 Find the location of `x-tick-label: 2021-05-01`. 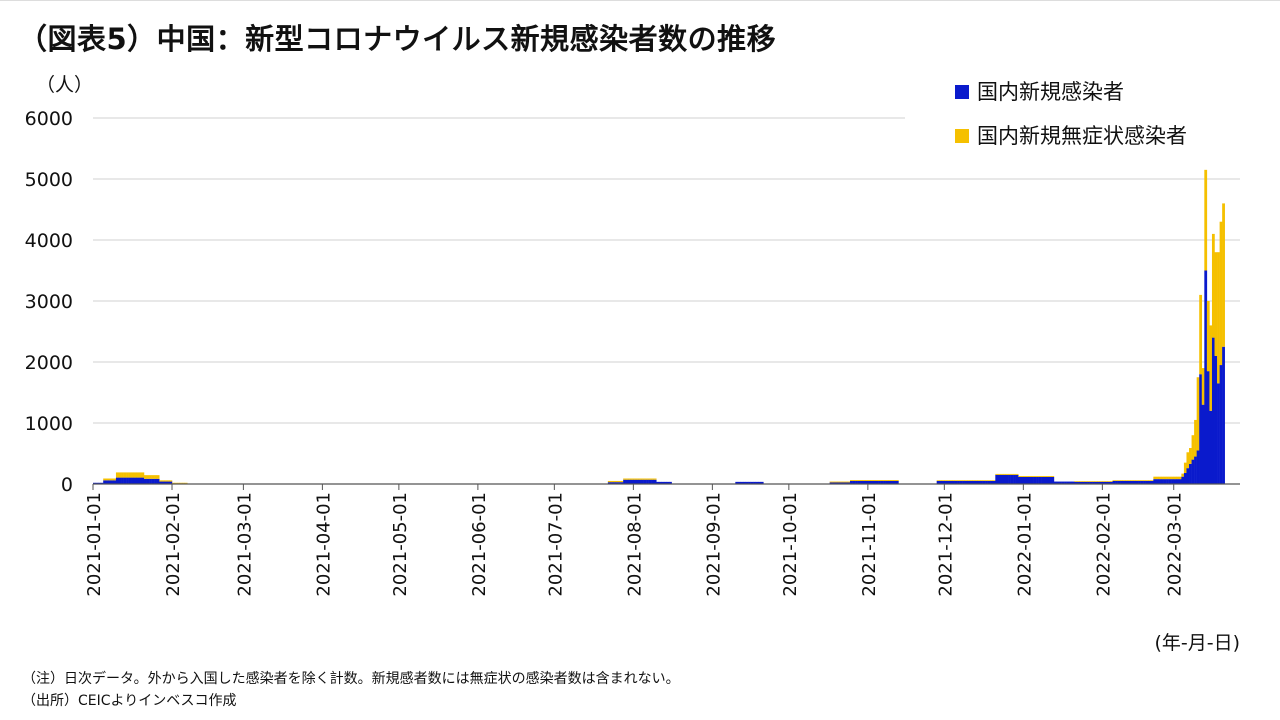

x-tick-label: 2021-05-01 is located at coordinates (400, 544).